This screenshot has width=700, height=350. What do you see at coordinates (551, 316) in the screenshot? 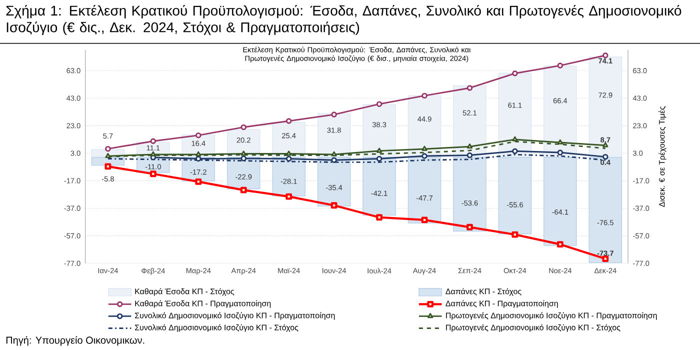
I see `legend-label: Πρωτογενές Δημοσιονομικό Ισοζύγιο ΚΠ - Πραγματοποίηση` at bounding box center [551, 316].